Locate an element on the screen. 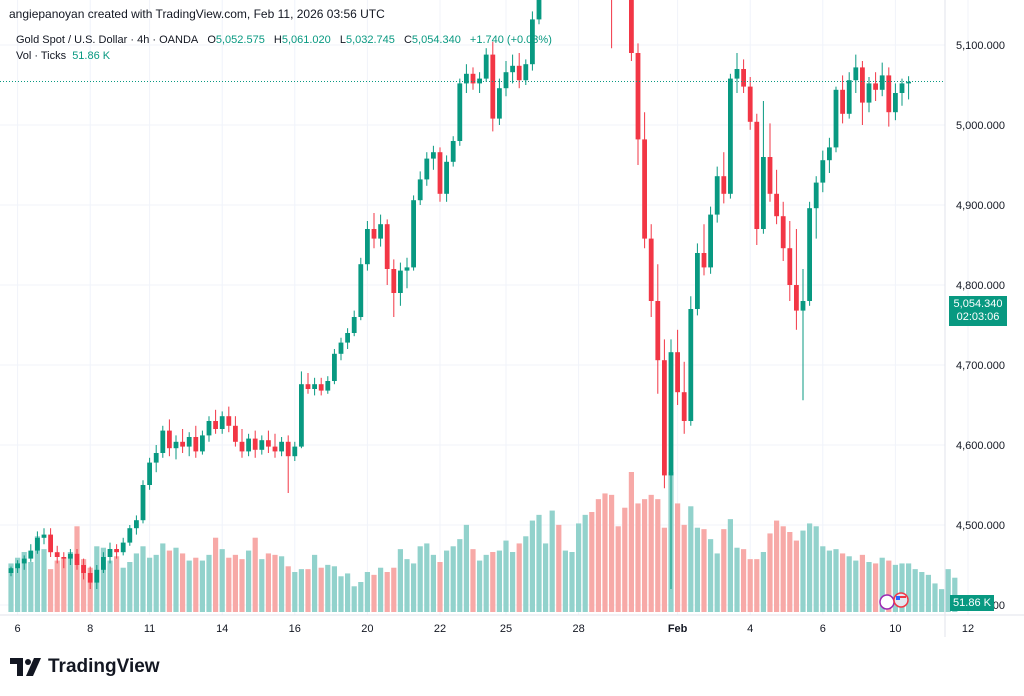  volume-label: Vol · Ticks is located at coordinates (41, 56).